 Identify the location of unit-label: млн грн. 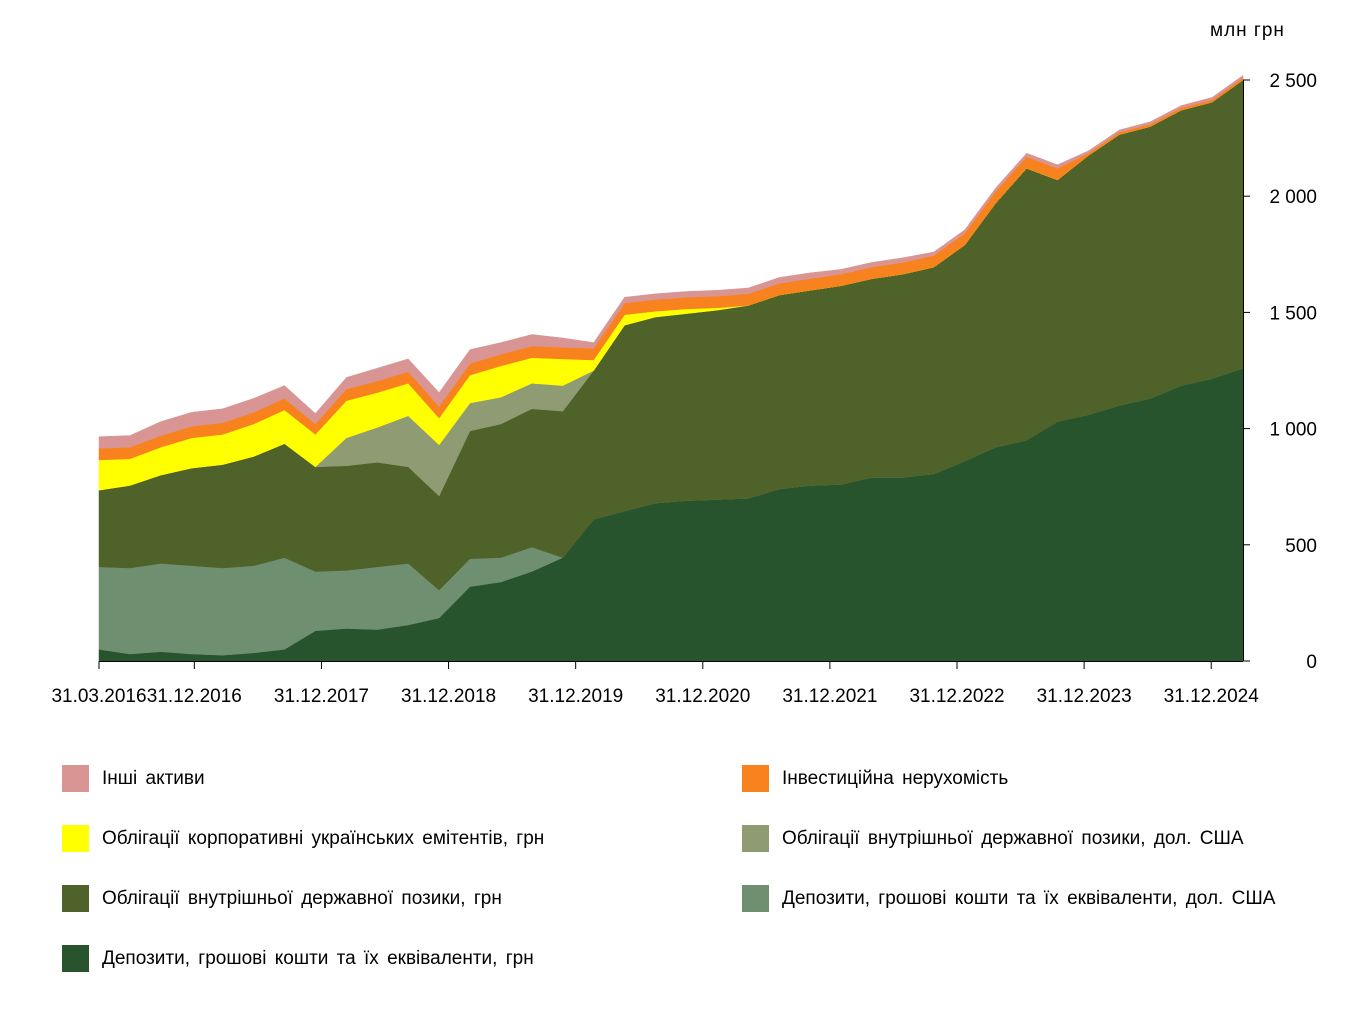
(1247, 30).